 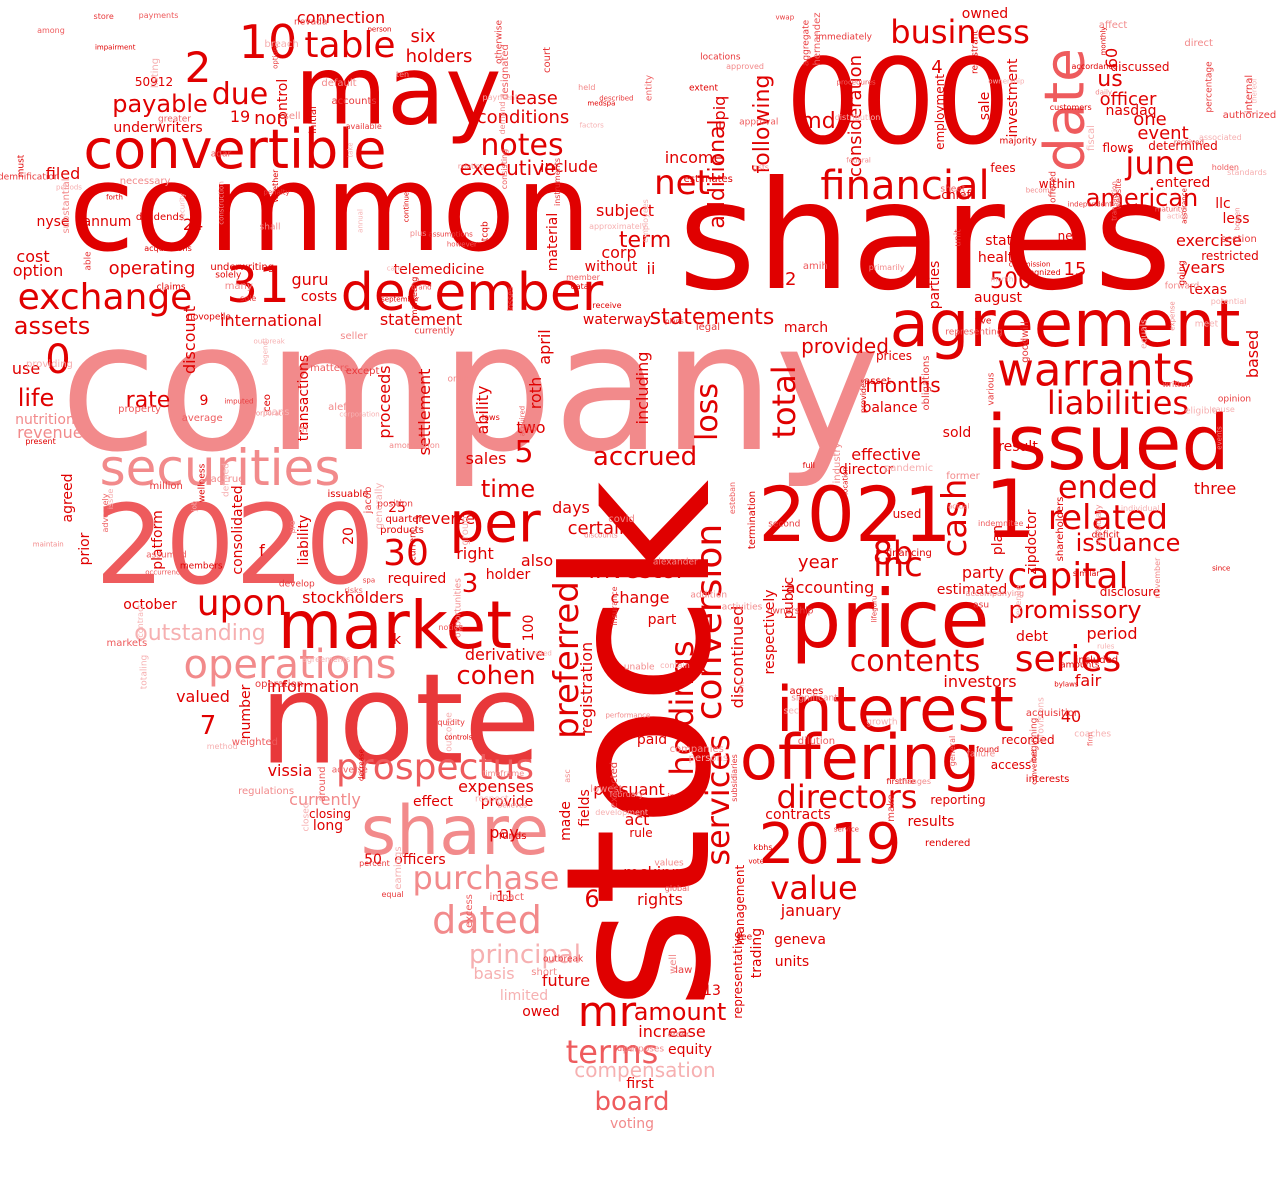 I want to click on word-statements: statements, so click(x=712, y=317).